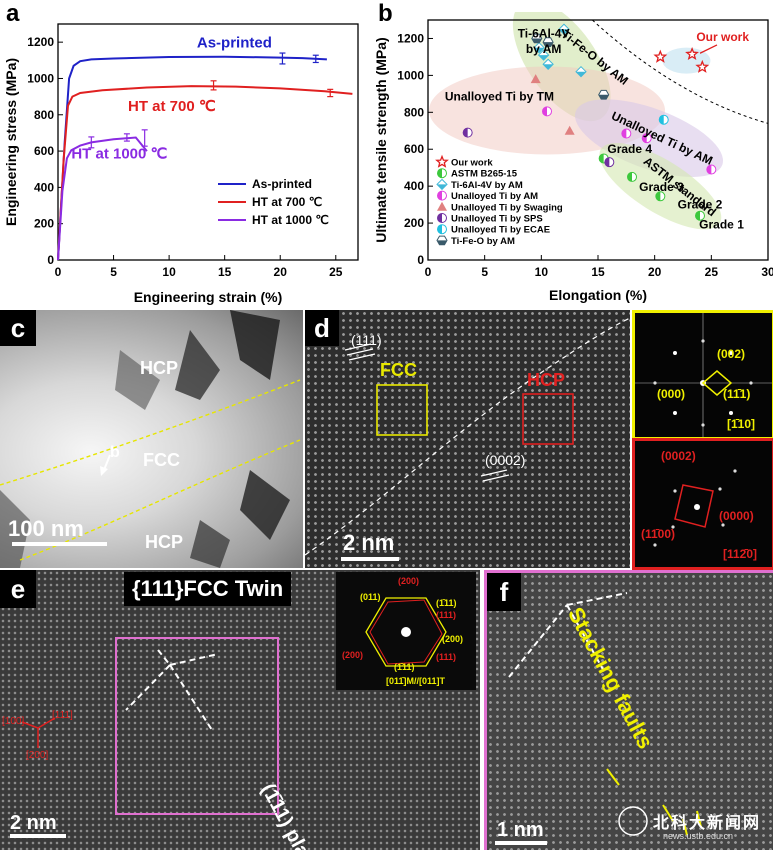 The height and width of the screenshot is (850, 773). Describe the element at coordinates (678, 456) in the screenshot. I see `fft-spot-0002: (0002)` at that location.